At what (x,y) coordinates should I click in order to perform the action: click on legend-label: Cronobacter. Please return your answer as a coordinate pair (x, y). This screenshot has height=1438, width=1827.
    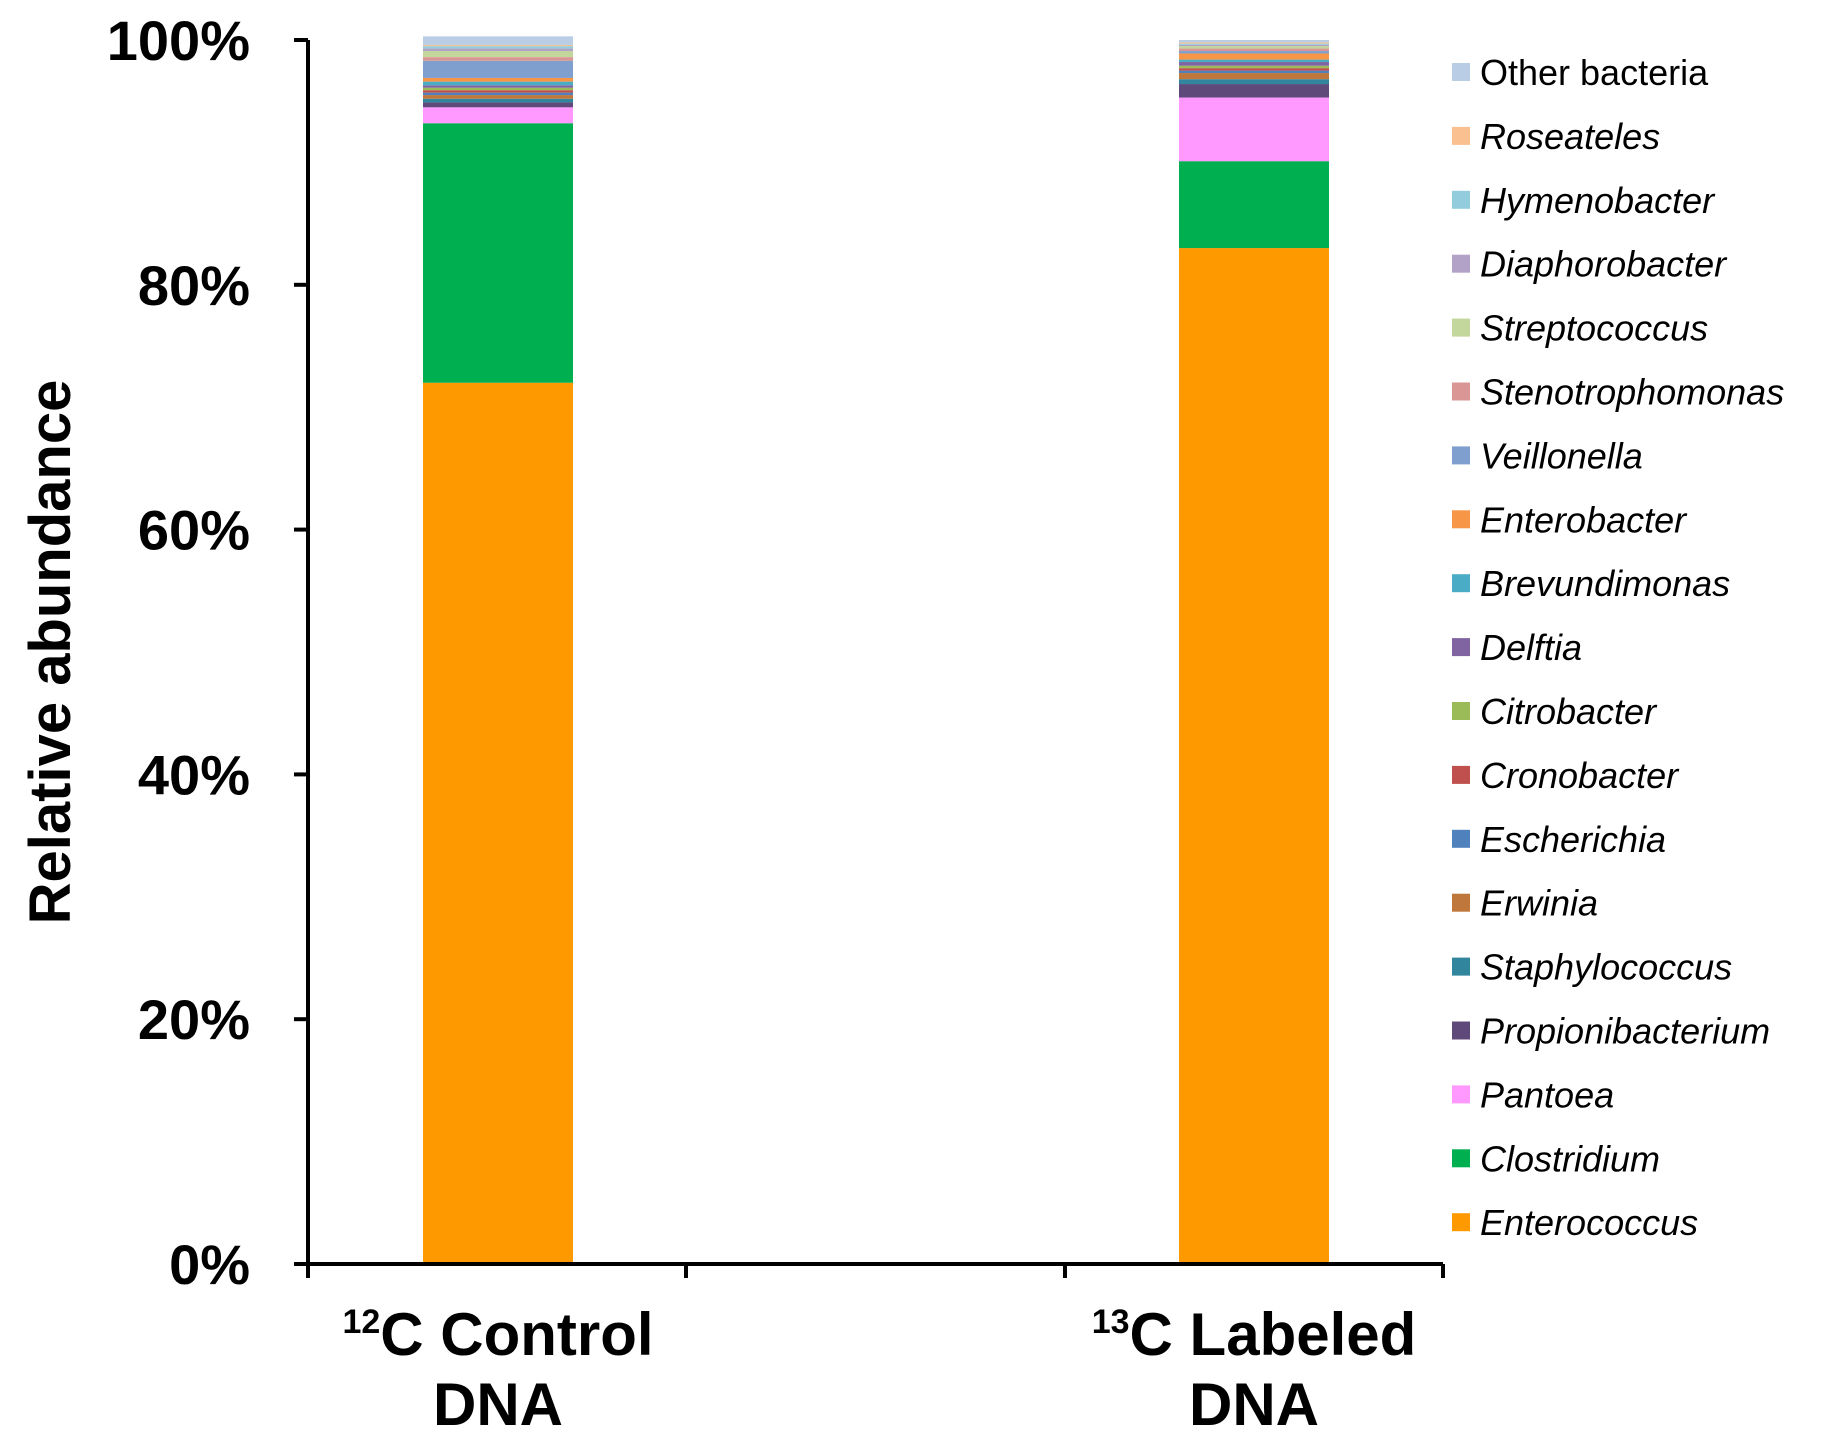
    Looking at the image, I should click on (1580, 775).